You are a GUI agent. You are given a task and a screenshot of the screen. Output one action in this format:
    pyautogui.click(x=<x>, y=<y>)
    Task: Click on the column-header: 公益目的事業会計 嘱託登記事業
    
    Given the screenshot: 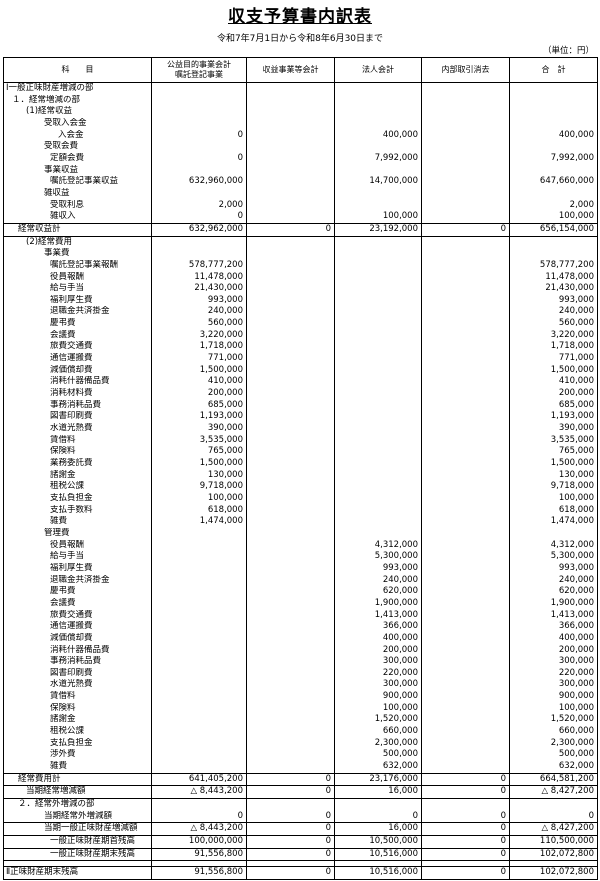 What is the action you would take?
    pyautogui.click(x=199, y=70)
    